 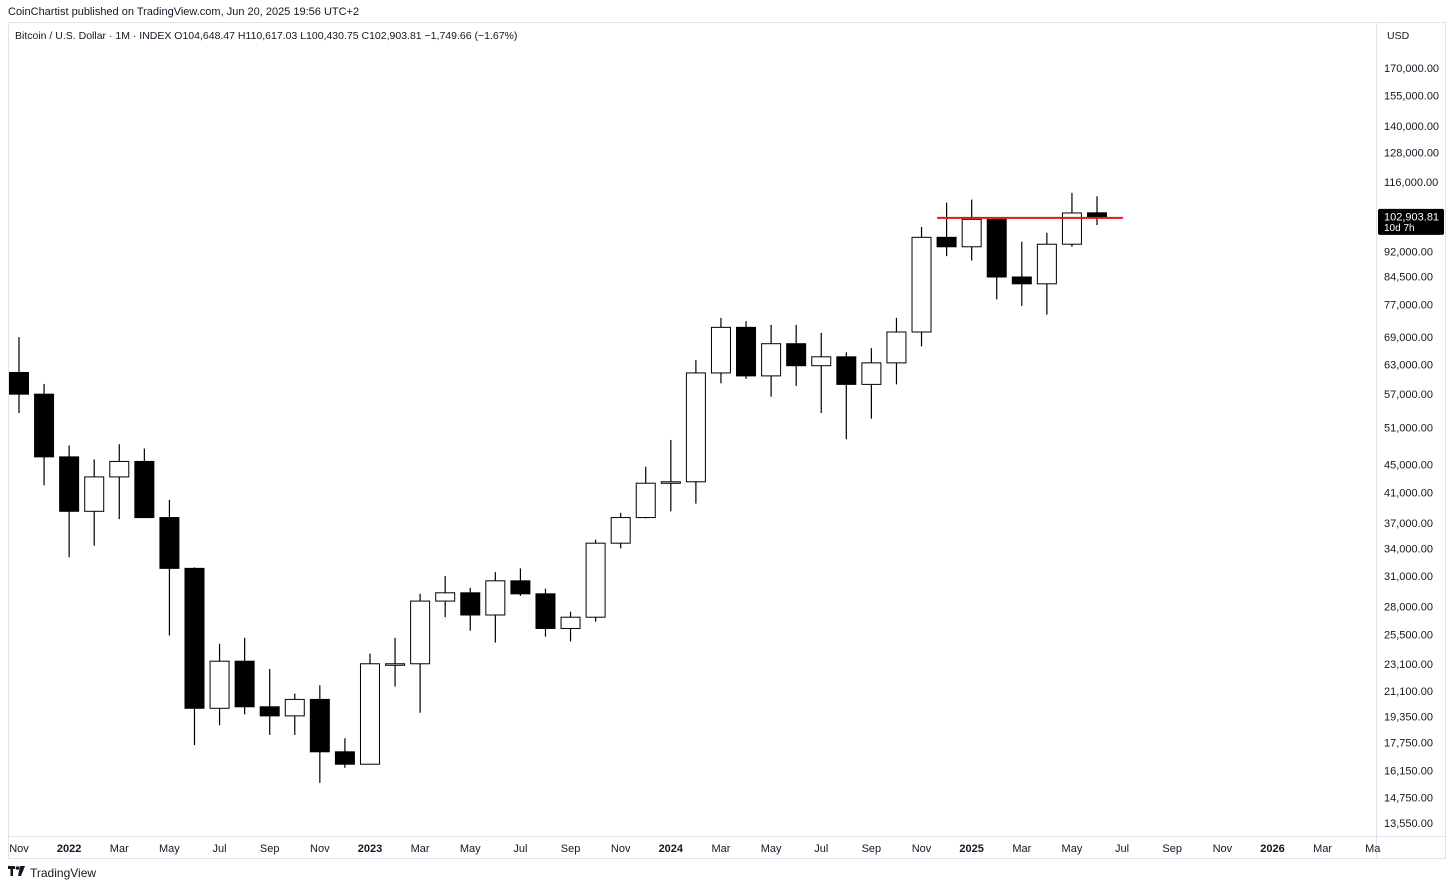 I want to click on currency-label: USD, so click(x=1398, y=36).